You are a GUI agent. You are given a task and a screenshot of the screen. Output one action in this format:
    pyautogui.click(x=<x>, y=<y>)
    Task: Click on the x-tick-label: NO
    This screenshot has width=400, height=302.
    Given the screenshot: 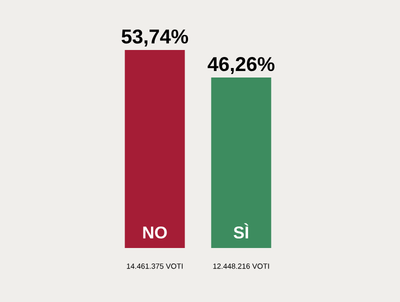 What is the action you would take?
    pyautogui.click(x=155, y=232)
    